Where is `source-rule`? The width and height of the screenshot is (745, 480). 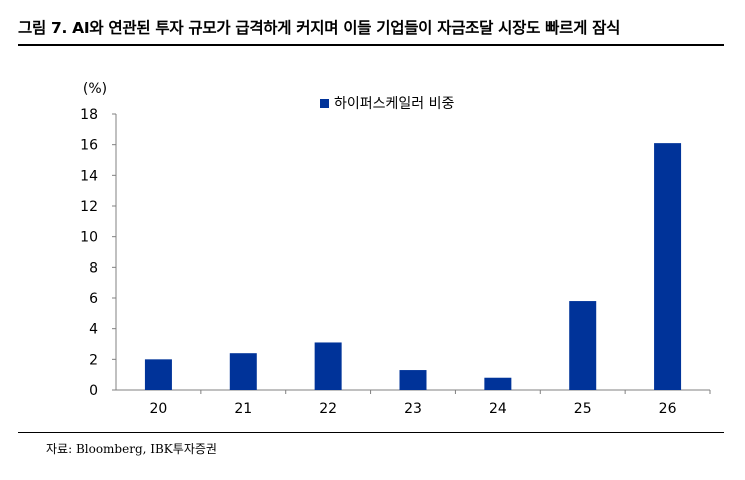
source-rule is located at coordinates (371, 432).